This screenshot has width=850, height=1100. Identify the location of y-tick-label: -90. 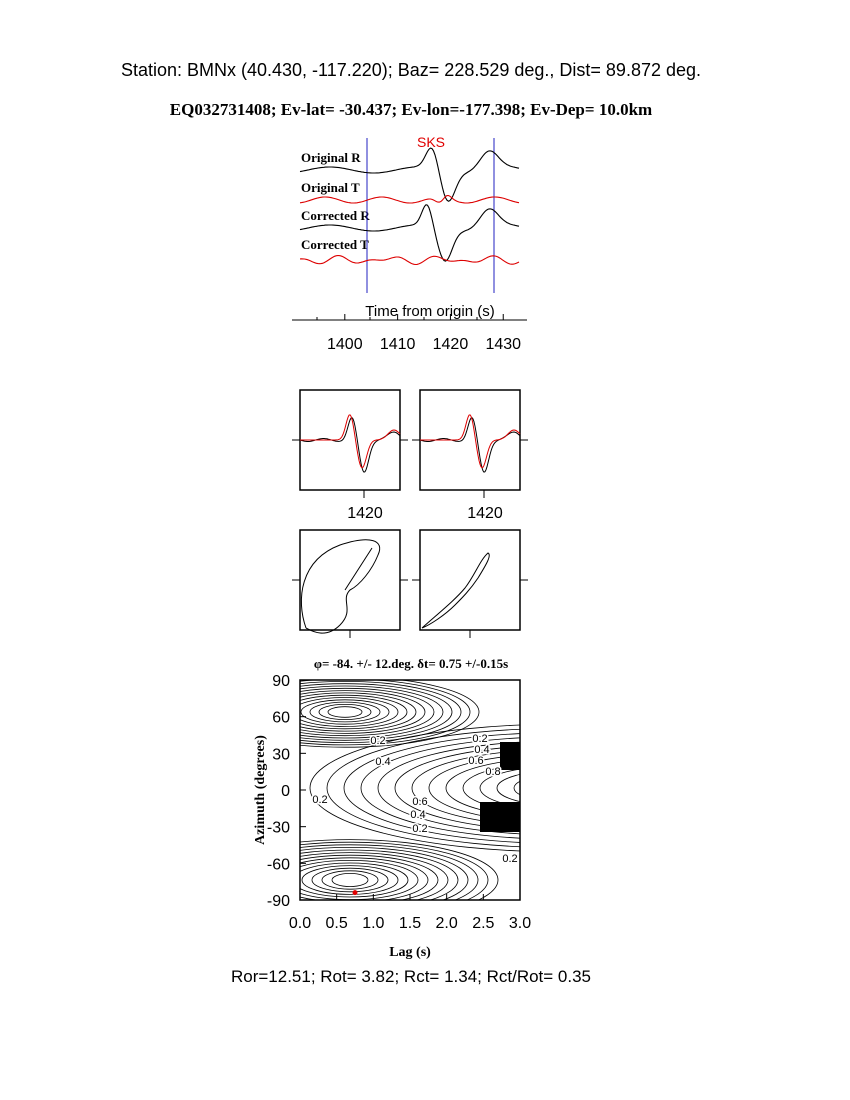
(278, 901).